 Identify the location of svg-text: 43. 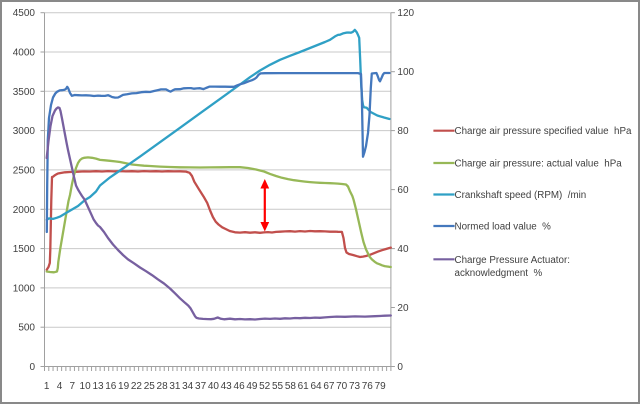
(227, 386).